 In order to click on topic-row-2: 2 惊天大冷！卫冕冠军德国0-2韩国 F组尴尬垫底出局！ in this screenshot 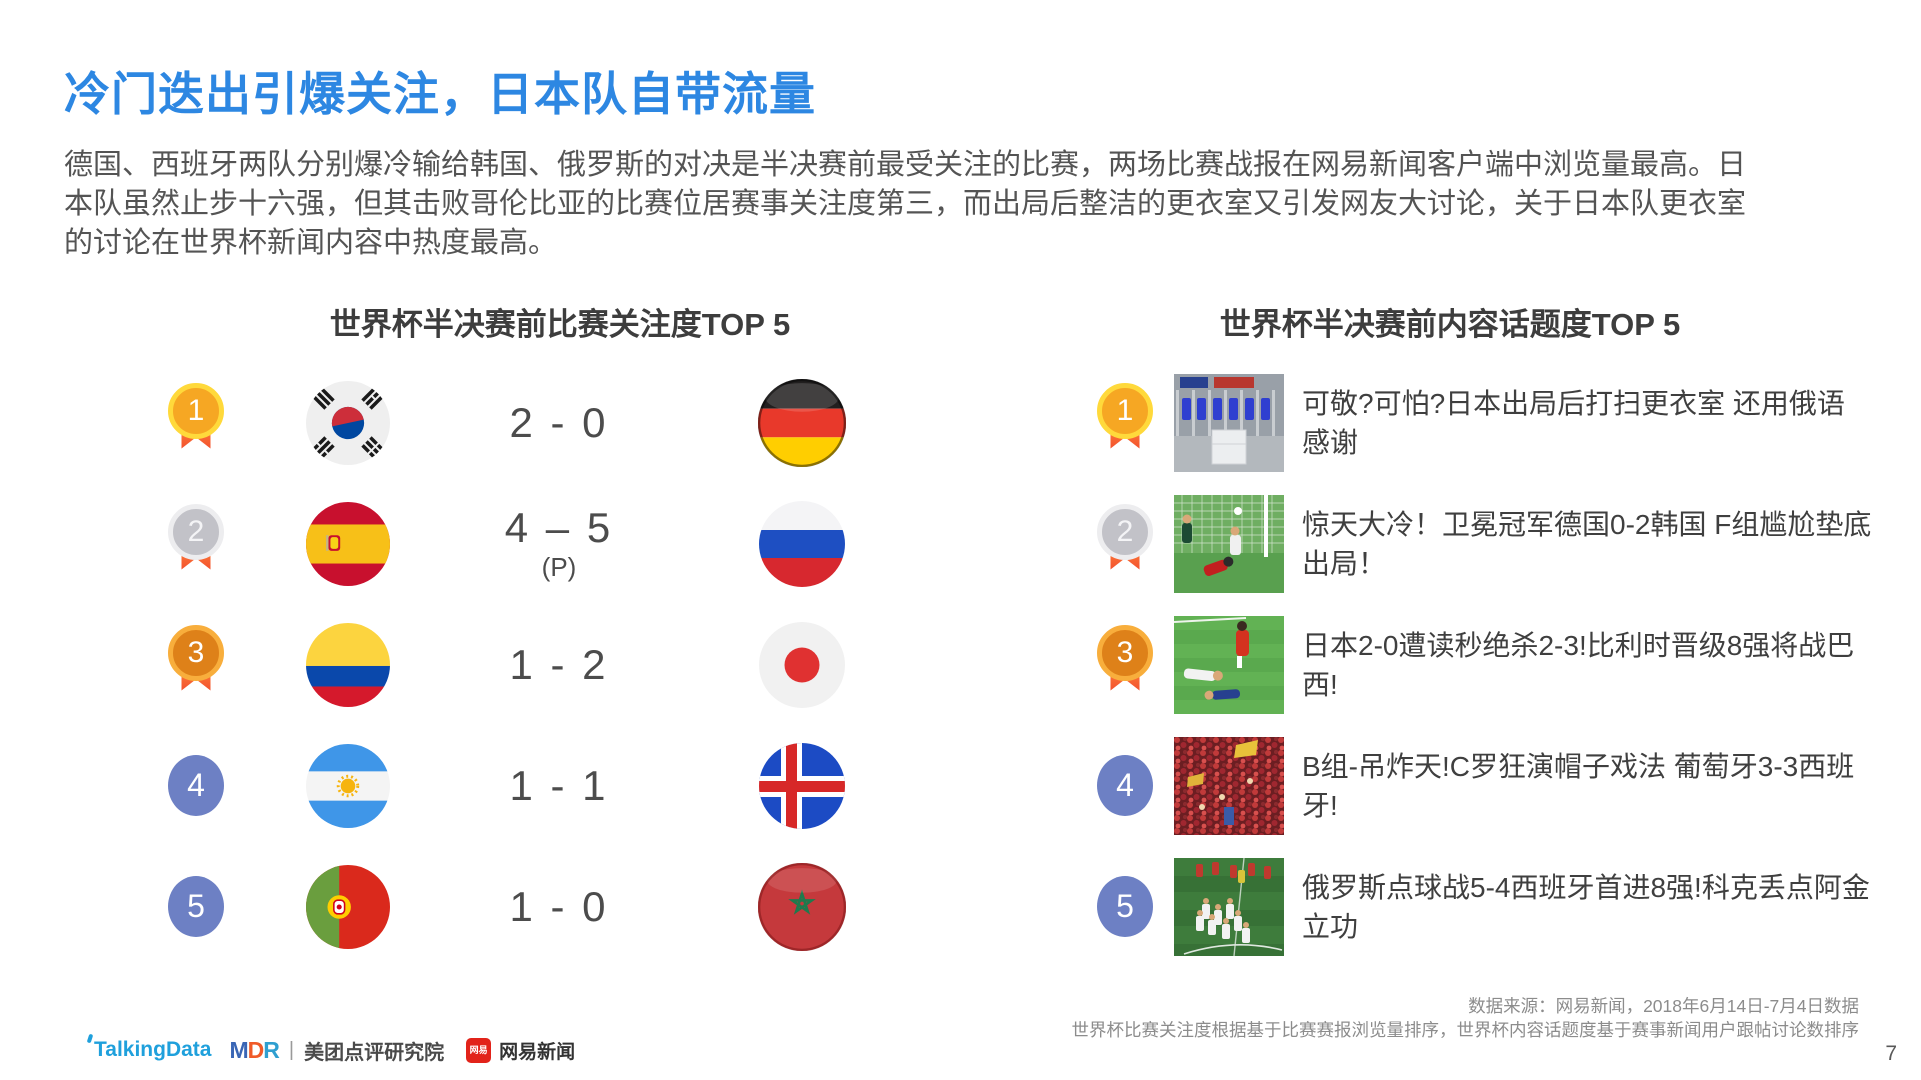, I will do `click(1487, 543)`.